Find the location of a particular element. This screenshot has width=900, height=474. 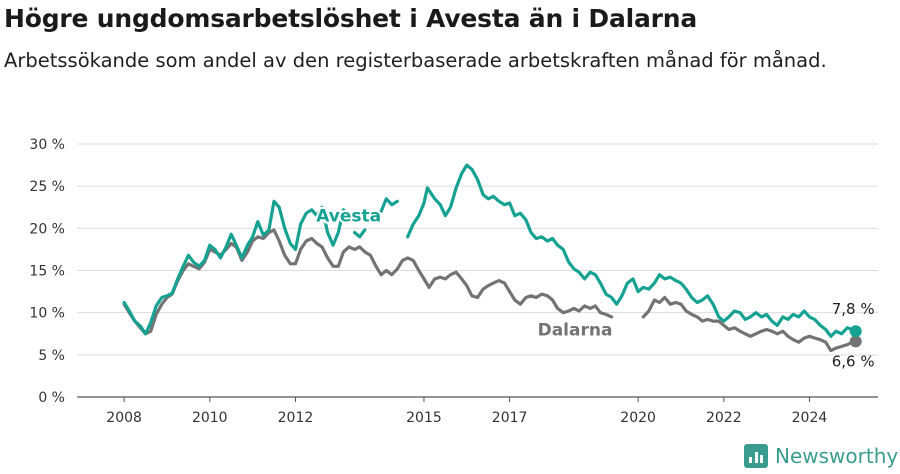

x-tick-label: 2020 is located at coordinates (638, 418).